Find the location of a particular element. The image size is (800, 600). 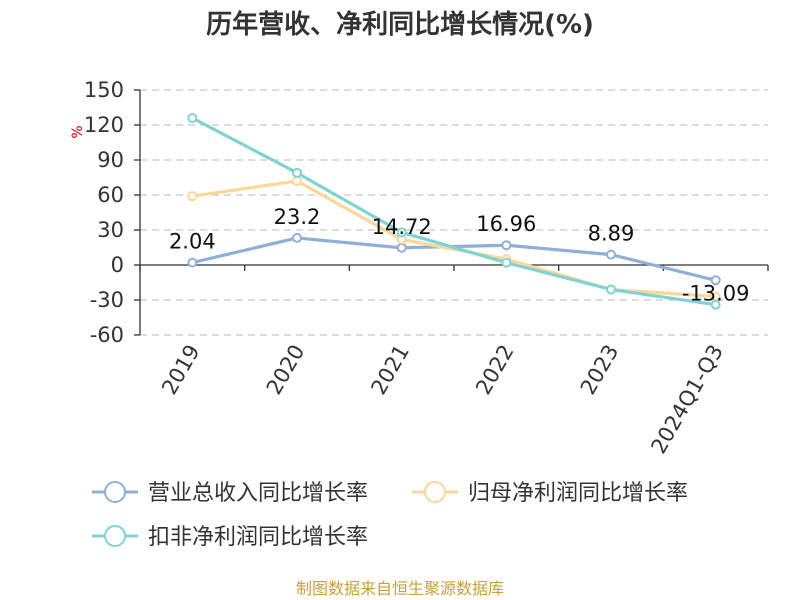

legend-label: 营业总收入同比增长率 is located at coordinates (258, 493).